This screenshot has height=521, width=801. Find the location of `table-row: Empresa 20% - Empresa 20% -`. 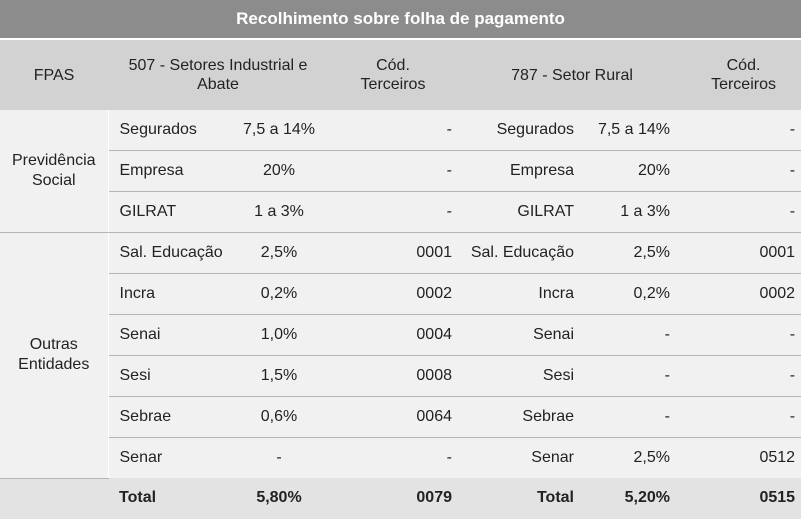

table-row: Empresa 20% - Empresa 20% - is located at coordinates (400, 171).